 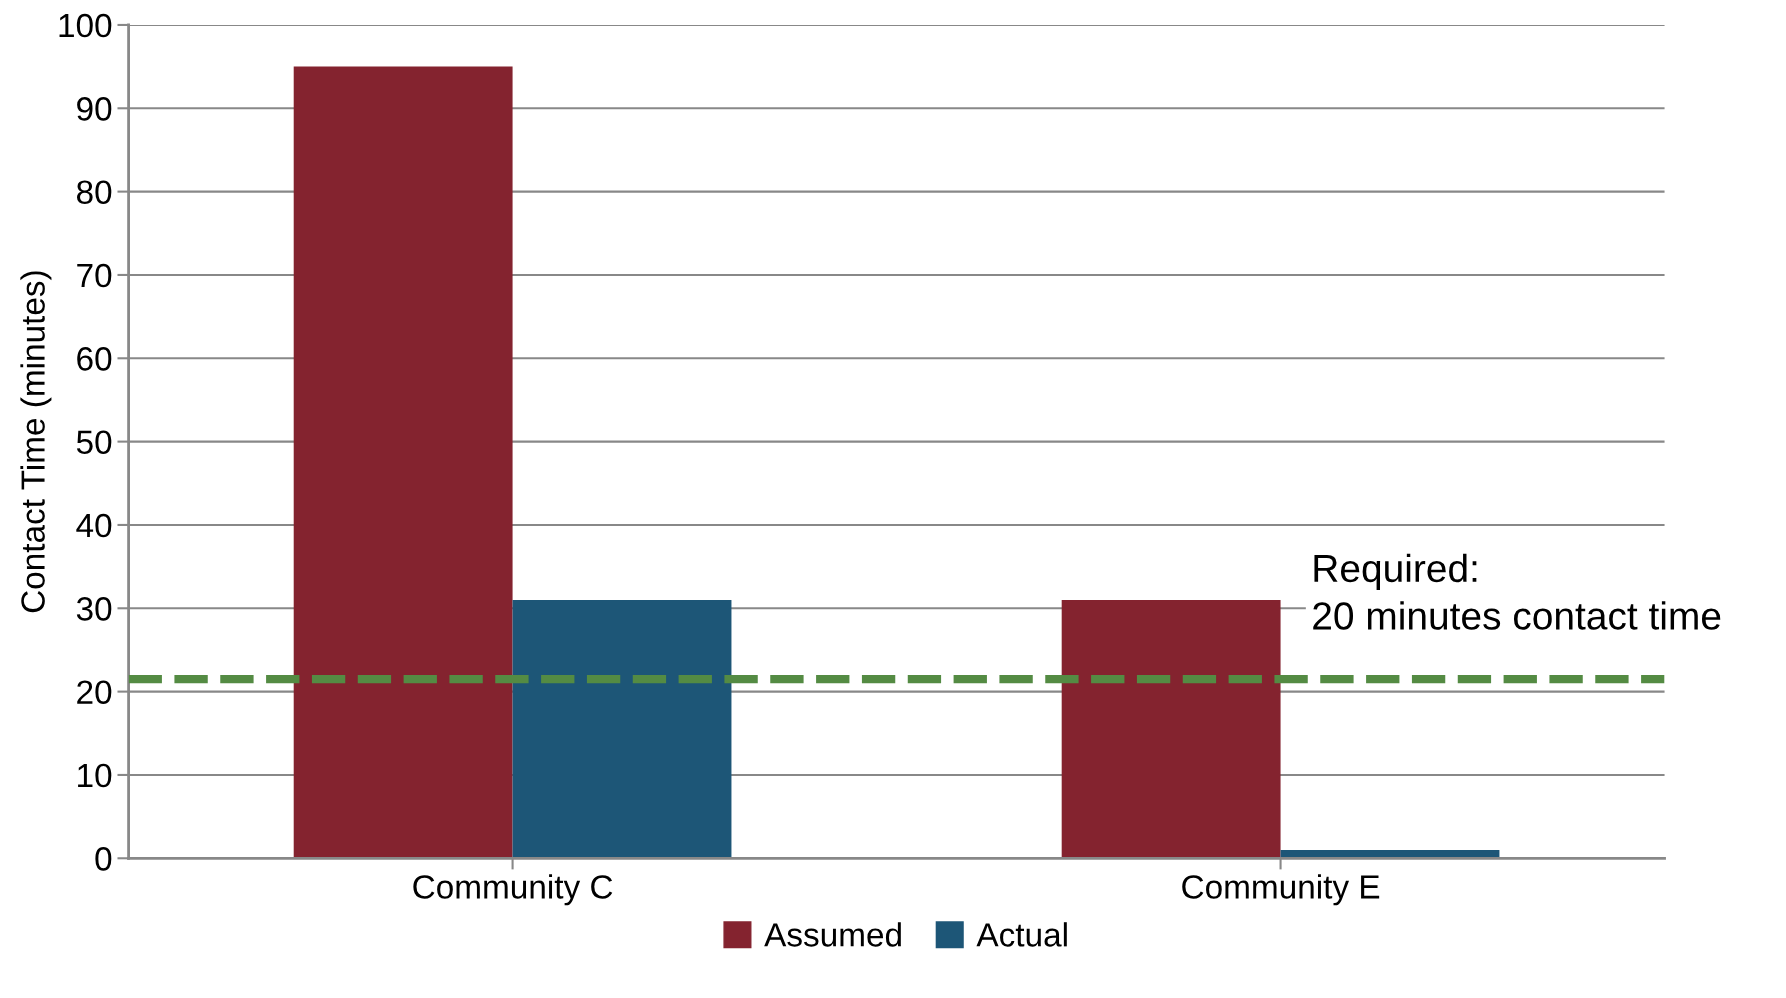 I want to click on legend-label: Actual, so click(x=1021, y=934).